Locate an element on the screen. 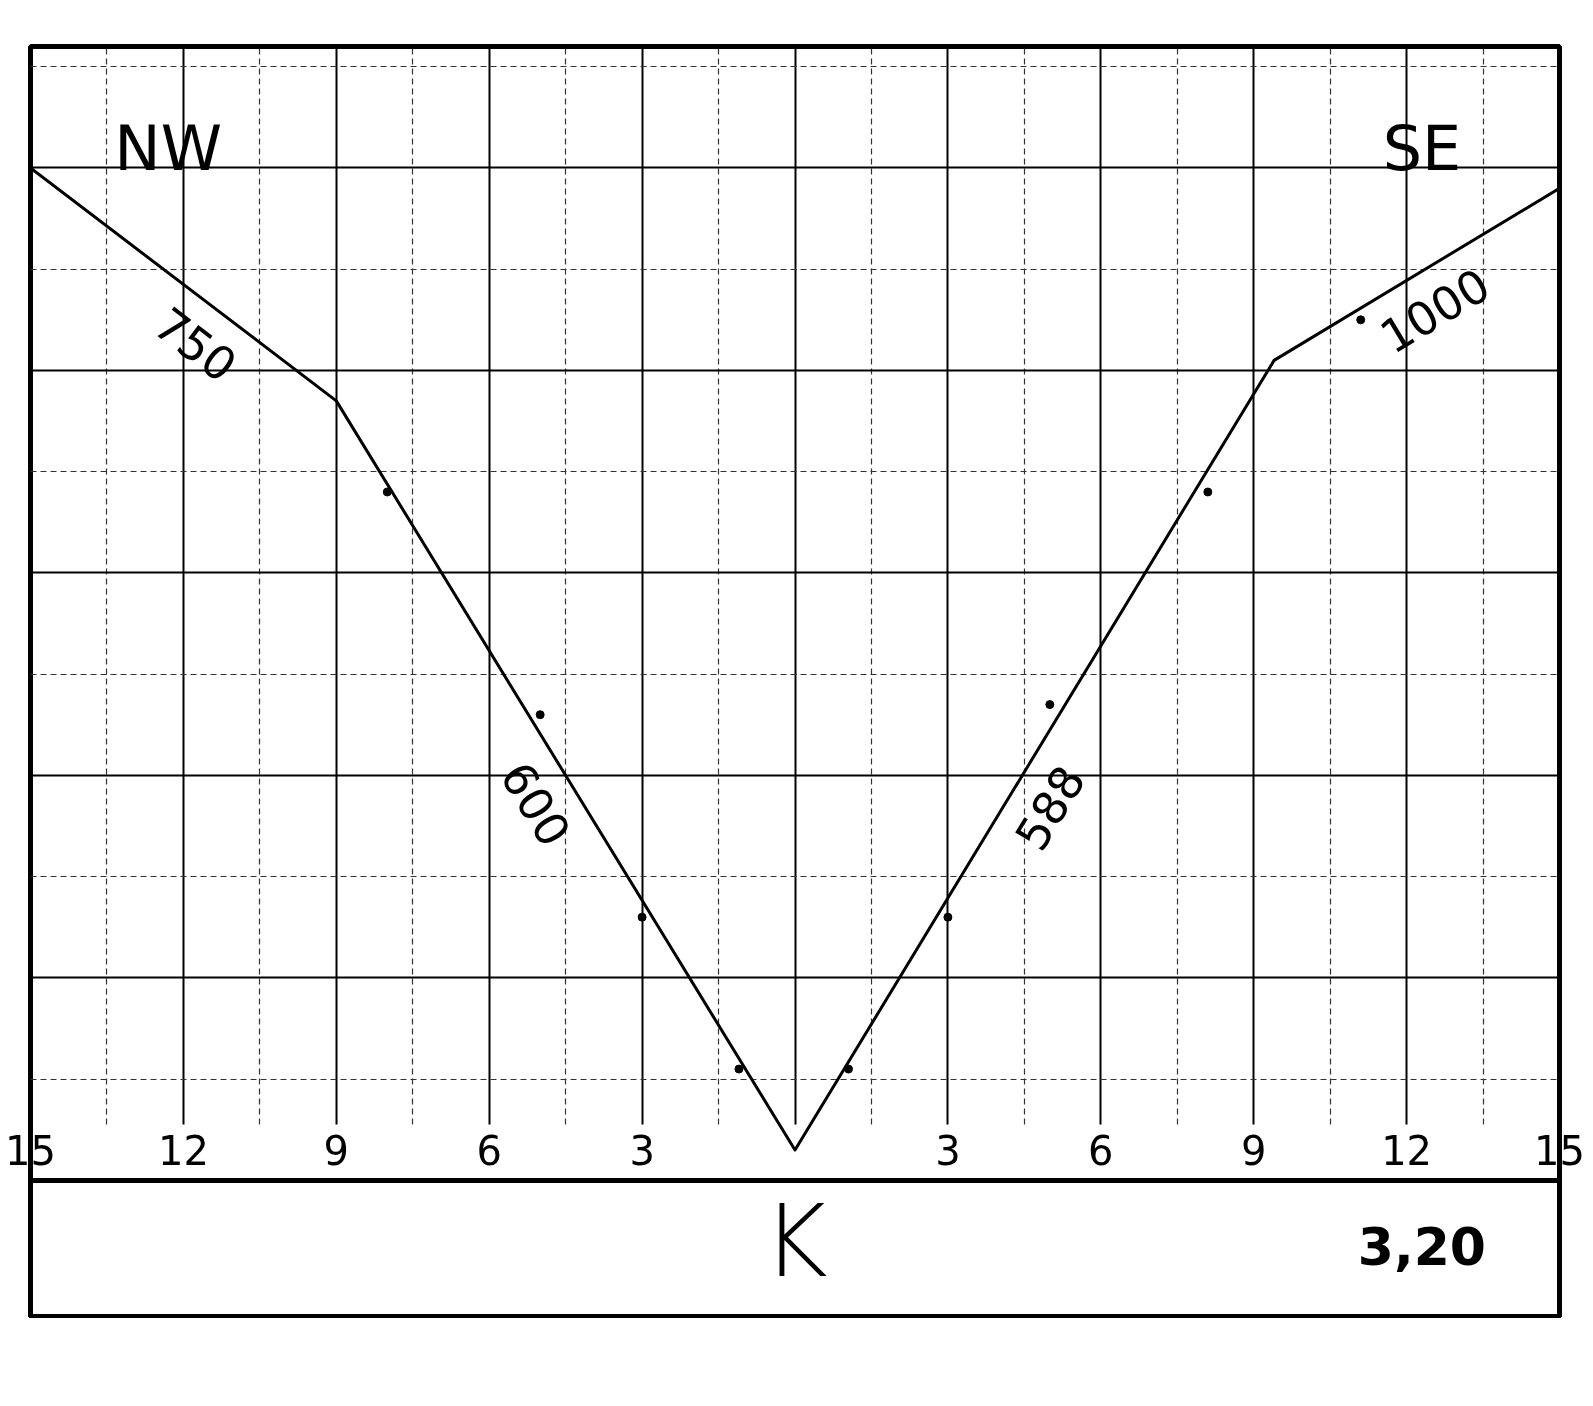 This screenshot has height=1406, width=1593. text: 3,20 is located at coordinates (1422, 1246).